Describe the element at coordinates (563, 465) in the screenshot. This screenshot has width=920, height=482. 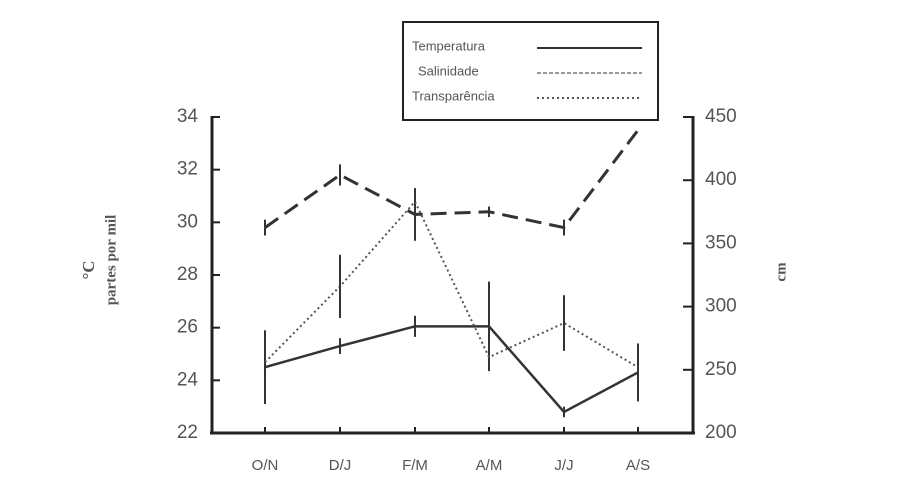
I see `x-tick-label: J/J` at that location.